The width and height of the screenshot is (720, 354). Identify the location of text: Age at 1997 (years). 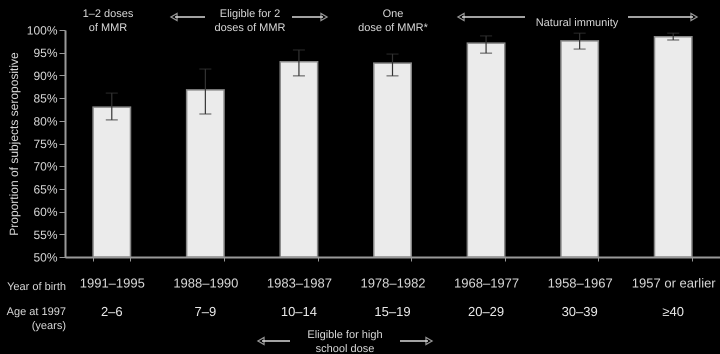
(36, 319).